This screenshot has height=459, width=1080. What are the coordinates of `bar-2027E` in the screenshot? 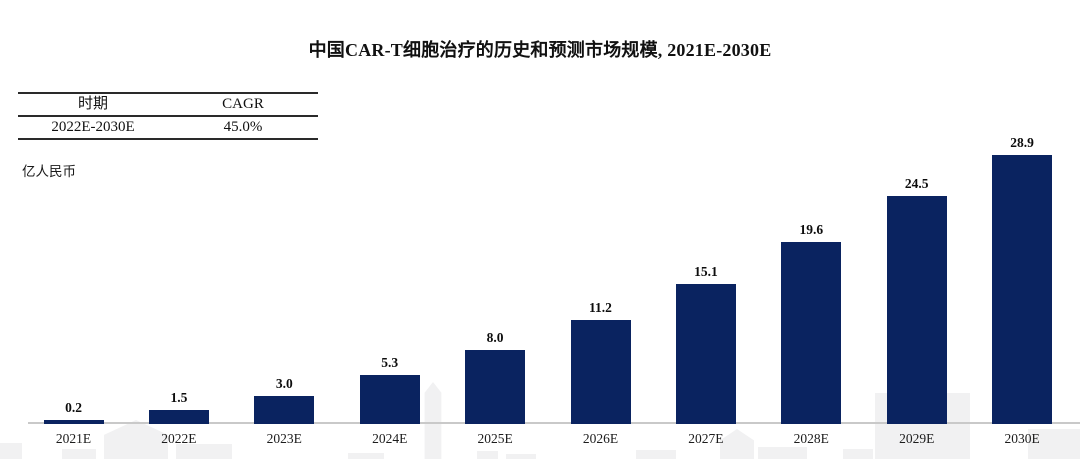 It's located at (705, 353).